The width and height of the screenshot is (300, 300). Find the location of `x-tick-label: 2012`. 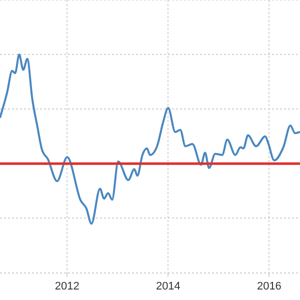

x-tick-label: 2012 is located at coordinates (67, 286).